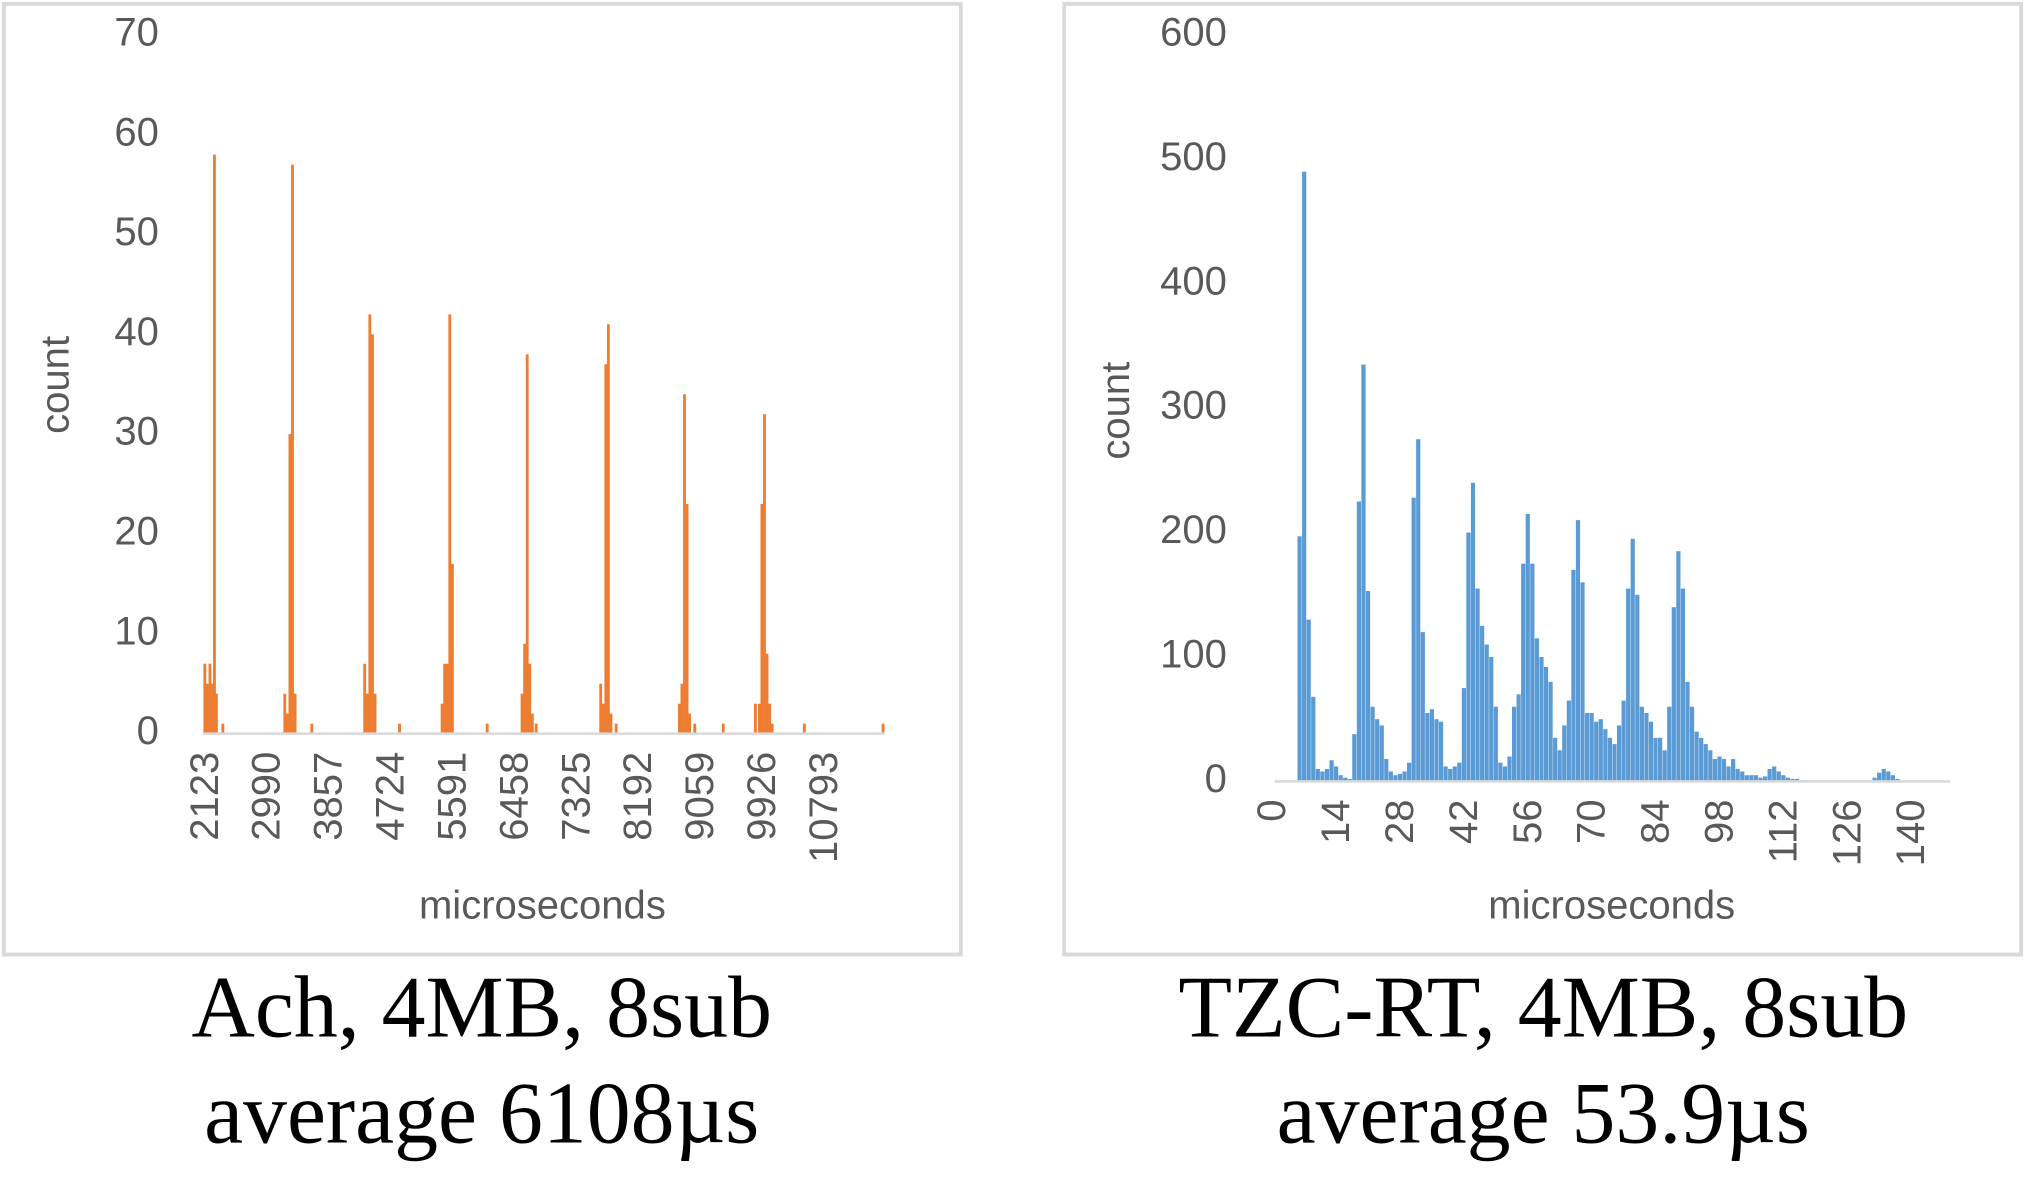 This screenshot has width=2025, height=1196. I want to click on x-axis-label: microseconds, so click(1611, 906).